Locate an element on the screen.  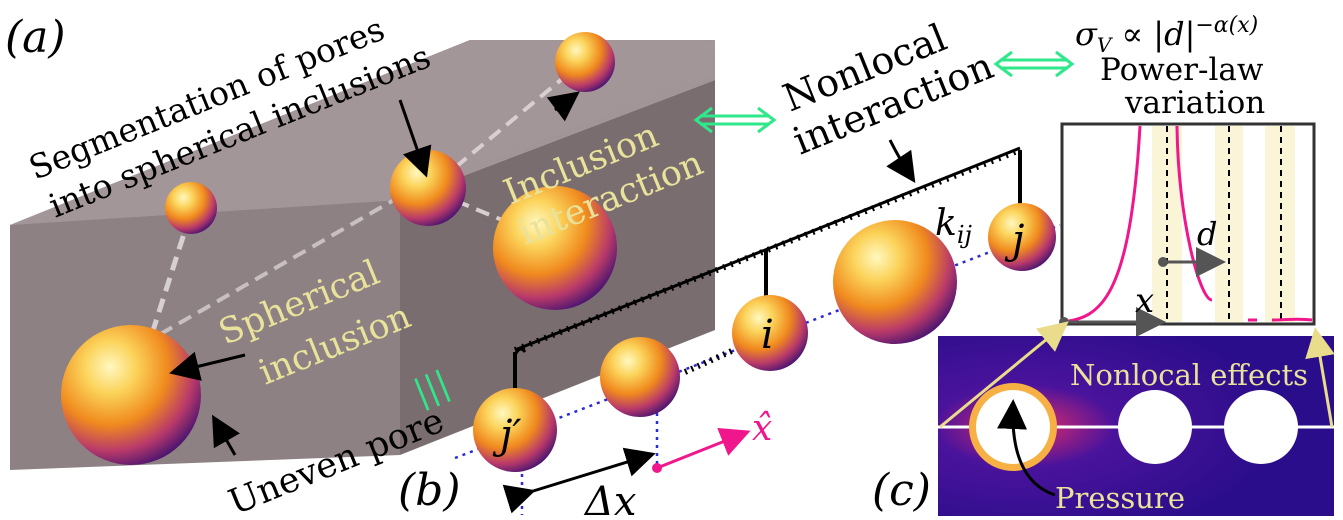
panel-label-b: (b) is located at coordinates (429, 490).